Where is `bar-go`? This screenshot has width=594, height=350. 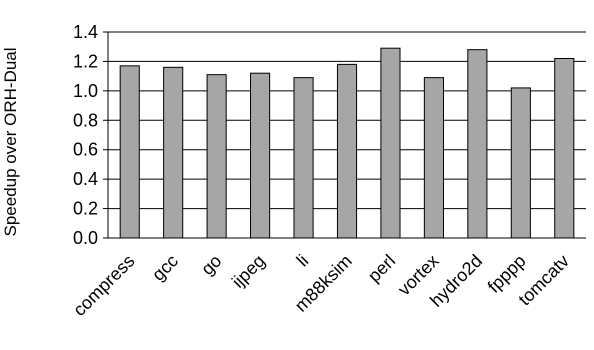 bar-go is located at coordinates (216, 156).